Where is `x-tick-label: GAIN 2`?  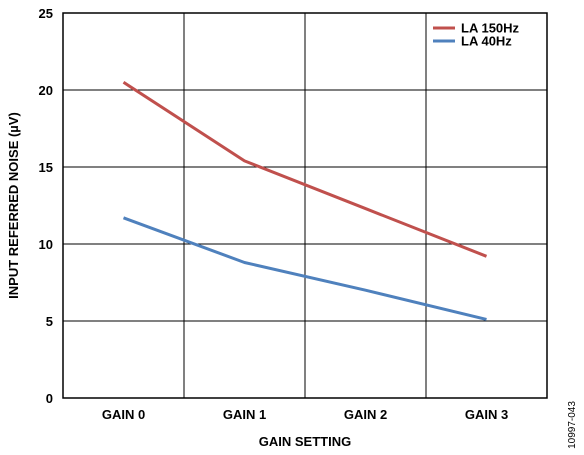
x-tick-label: GAIN 2 is located at coordinates (365, 414).